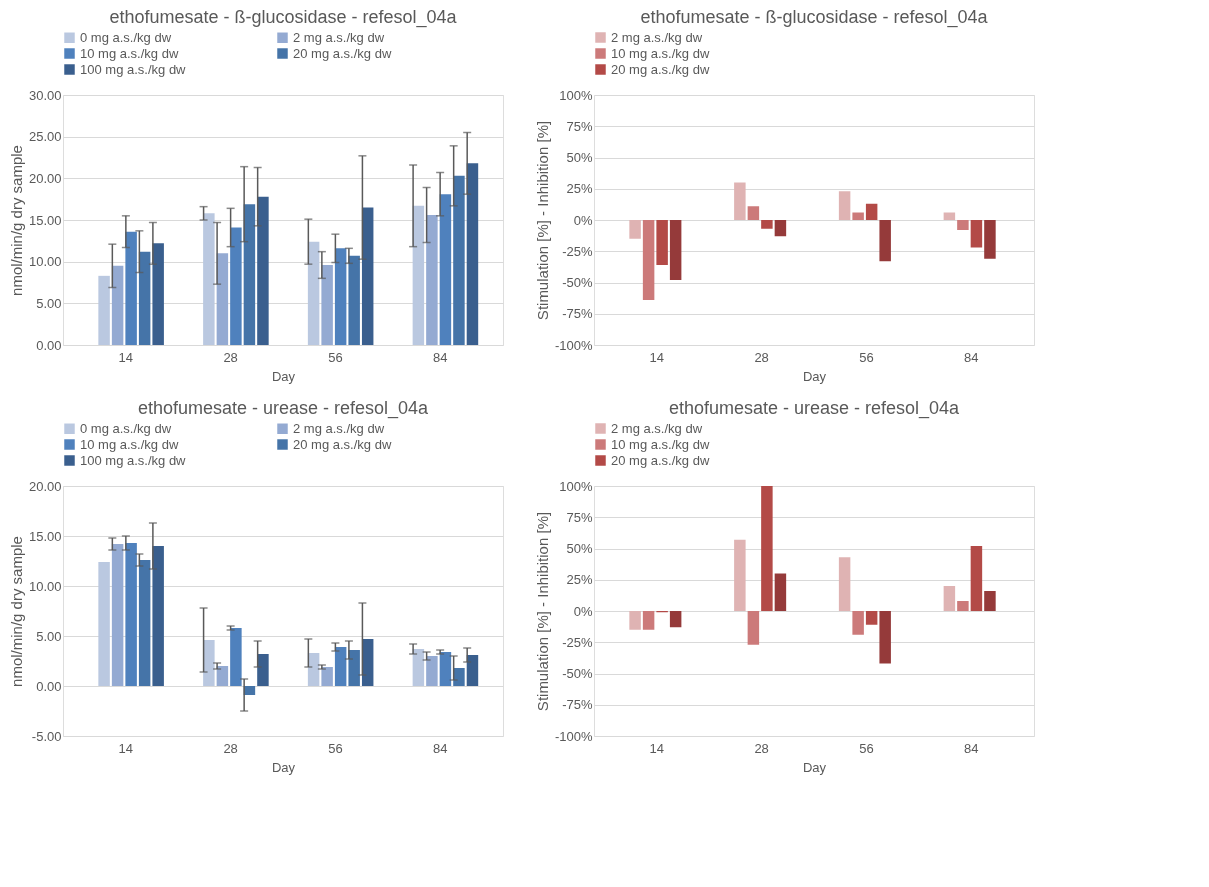 The image size is (1209, 887). What do you see at coordinates (45, 95) in the screenshot?
I see `y-tick-label: 30.00` at bounding box center [45, 95].